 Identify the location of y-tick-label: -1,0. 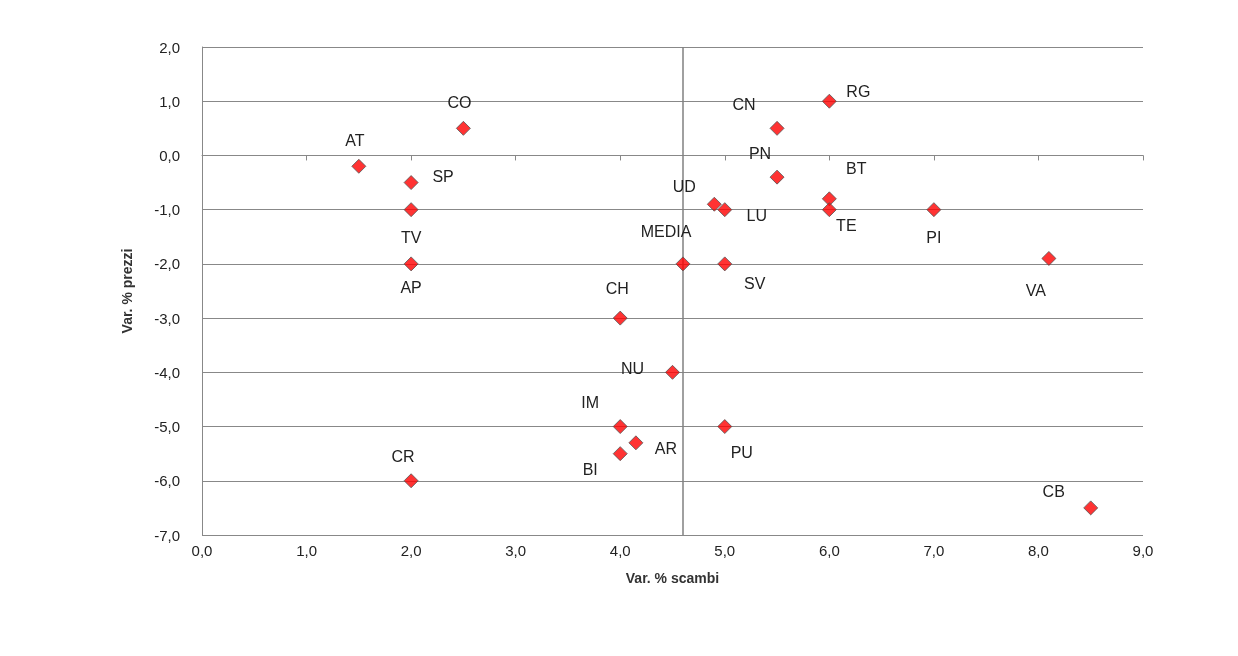
(167, 210).